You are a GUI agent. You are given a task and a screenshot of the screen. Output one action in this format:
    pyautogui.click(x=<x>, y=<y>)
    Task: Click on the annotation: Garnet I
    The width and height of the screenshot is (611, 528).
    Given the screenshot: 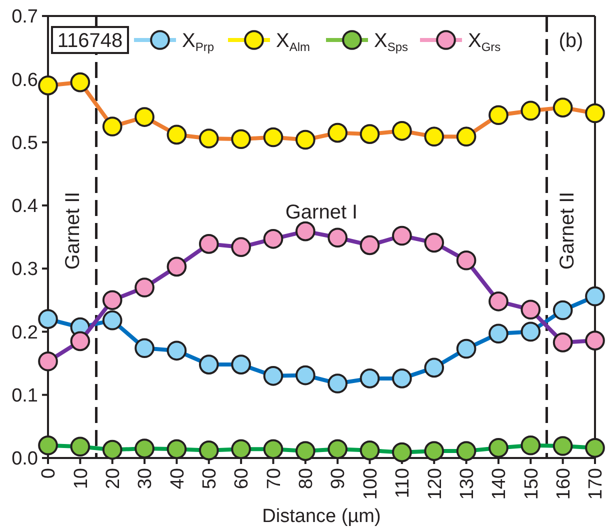 What is the action you would take?
    pyautogui.click(x=321, y=212)
    